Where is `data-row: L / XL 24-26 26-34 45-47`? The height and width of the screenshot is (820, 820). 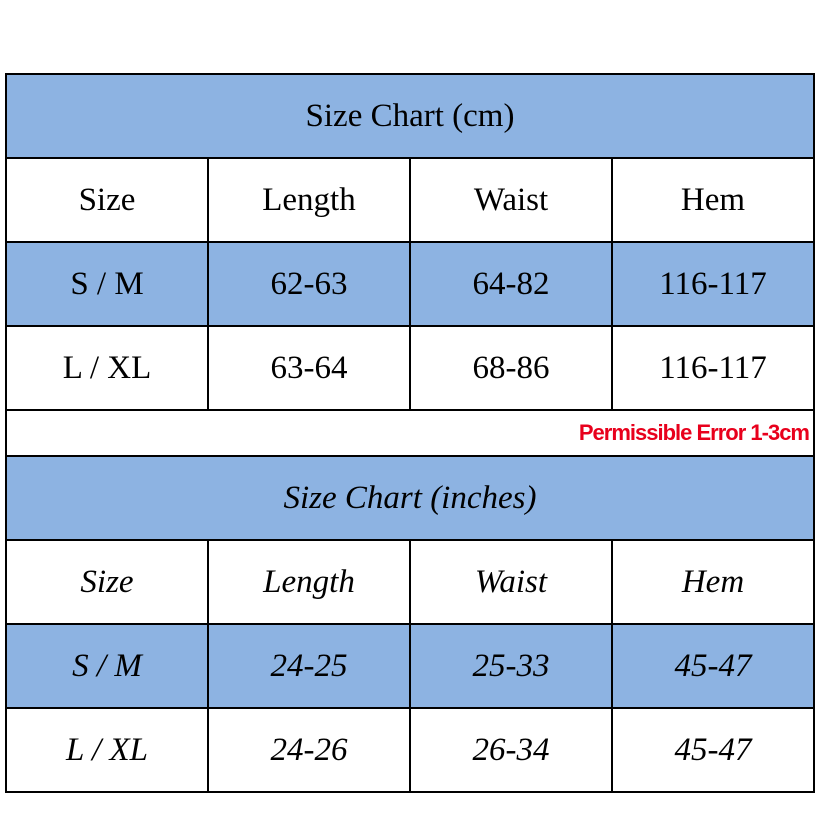 data-row: L / XL 24-26 26-34 45-47 is located at coordinates (410, 750).